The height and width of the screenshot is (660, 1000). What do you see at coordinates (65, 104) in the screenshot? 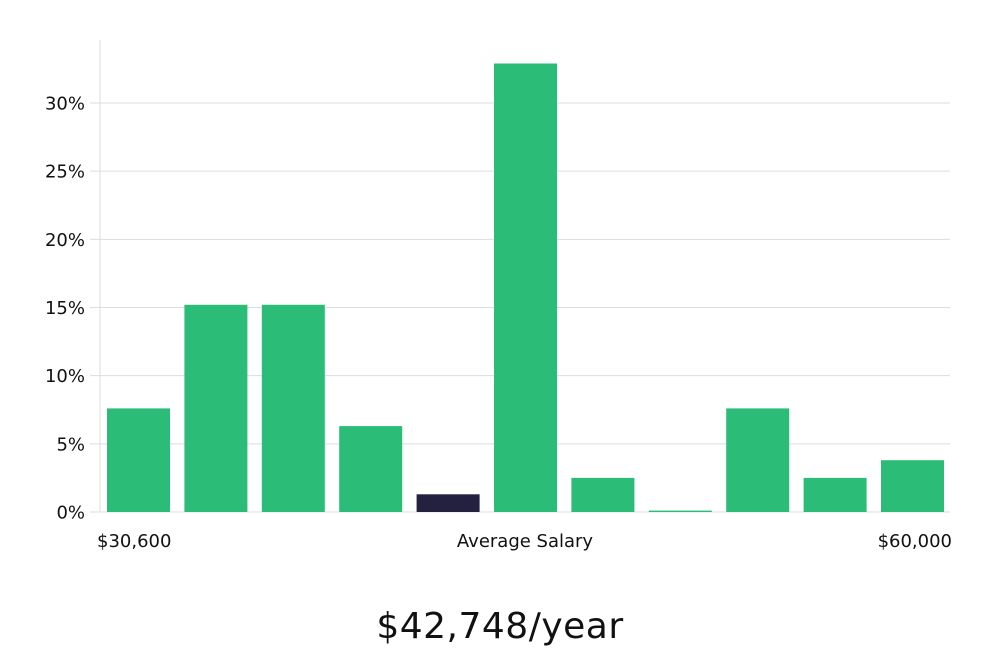
I see `y-tick-label-30: 30%` at bounding box center [65, 104].